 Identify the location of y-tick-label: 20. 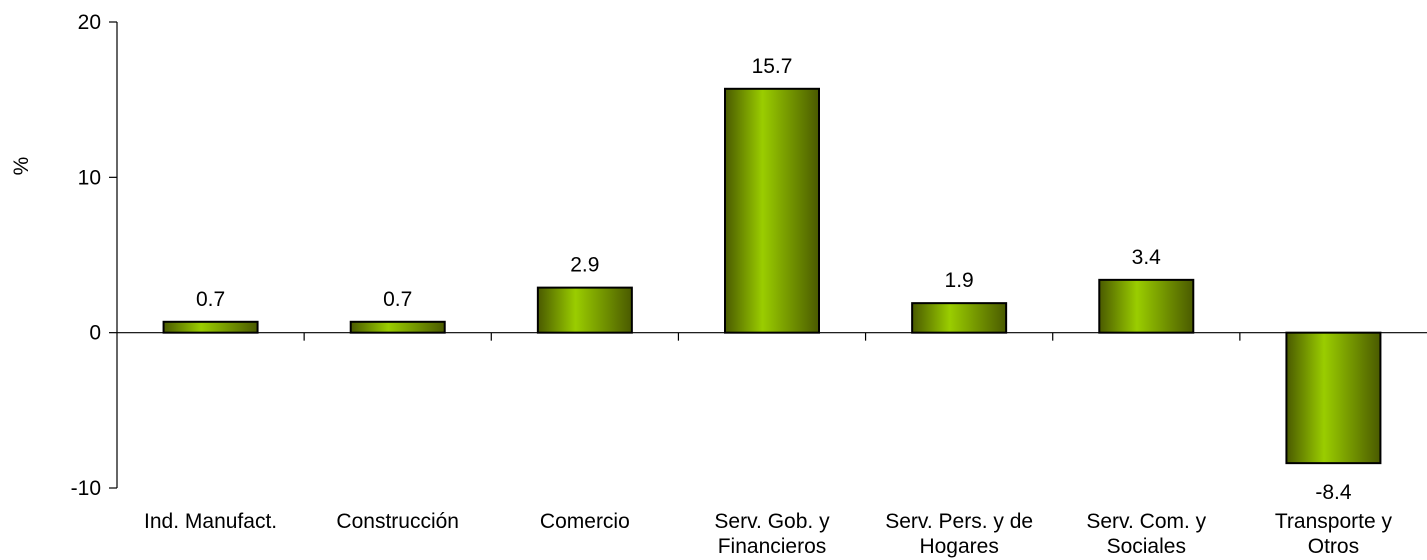
(89, 22).